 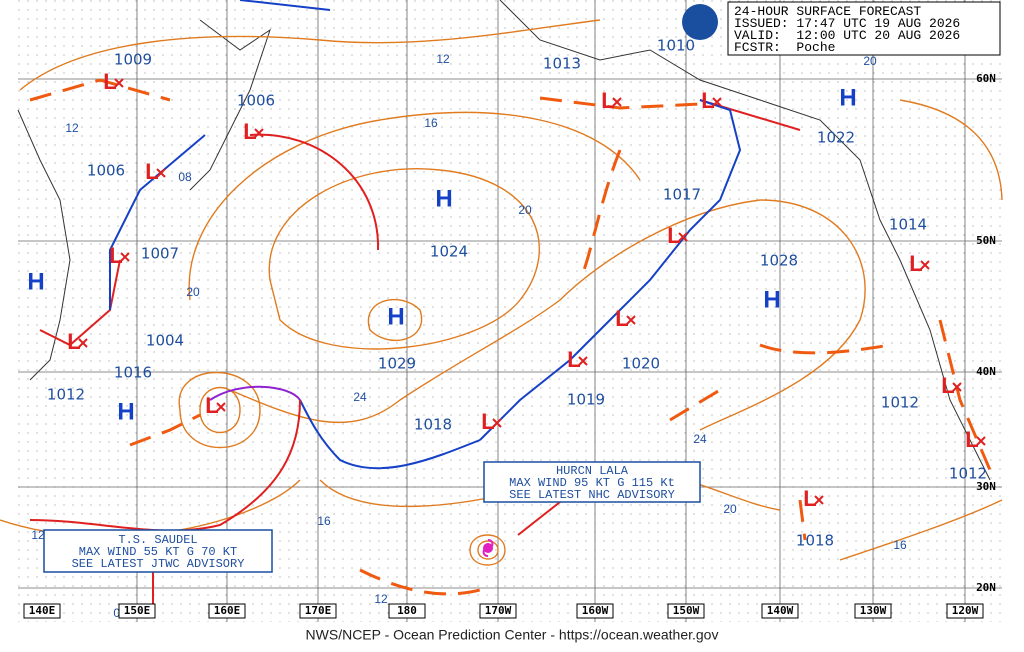 I want to click on pressure-label: 1016, so click(x=133, y=373).